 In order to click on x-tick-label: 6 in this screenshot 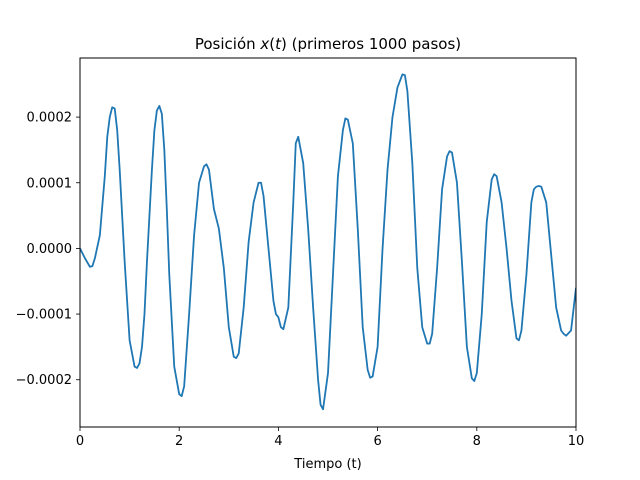, I will do `click(377, 441)`.